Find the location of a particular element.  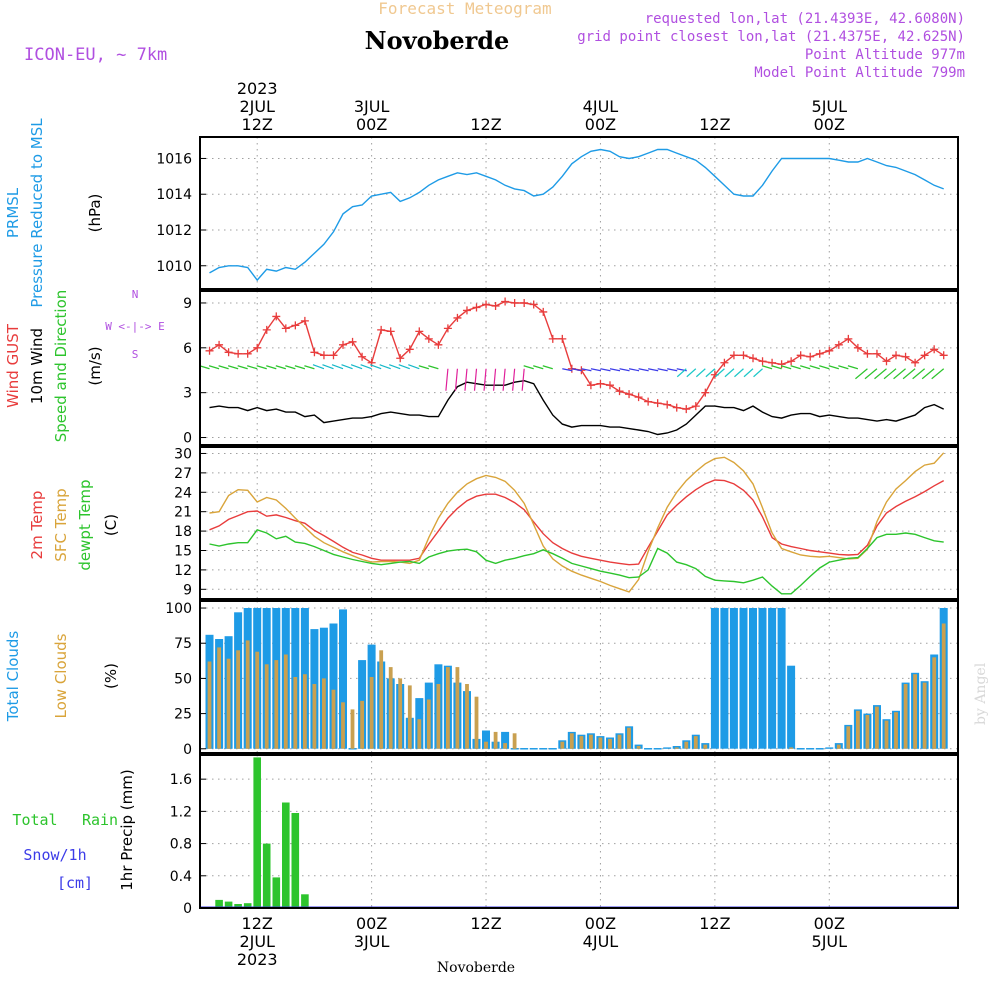

cloud-axis-title: Low Clouds is located at coordinates (61, 675).